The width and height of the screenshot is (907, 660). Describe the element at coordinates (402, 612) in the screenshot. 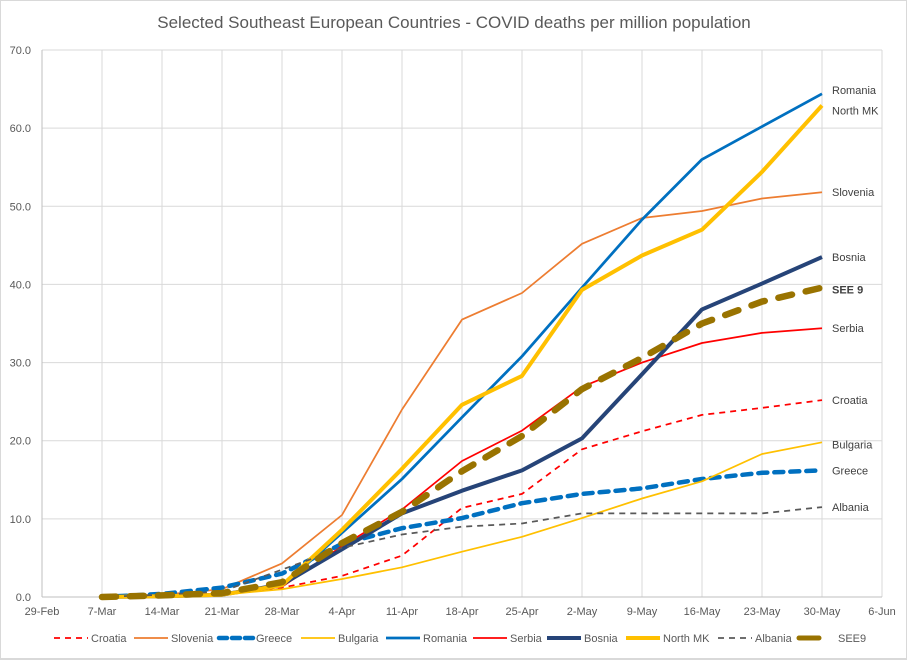

I see `x-tick-label: 11-Apr` at that location.